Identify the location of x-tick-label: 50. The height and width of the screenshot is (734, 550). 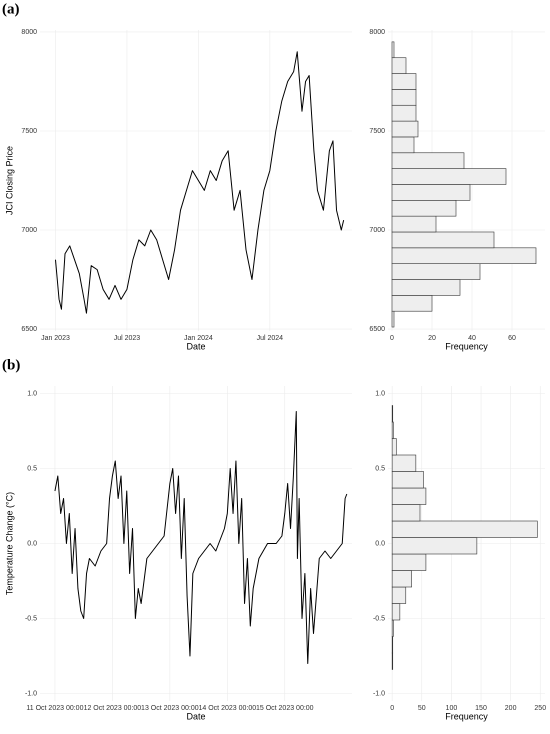
(422, 708).